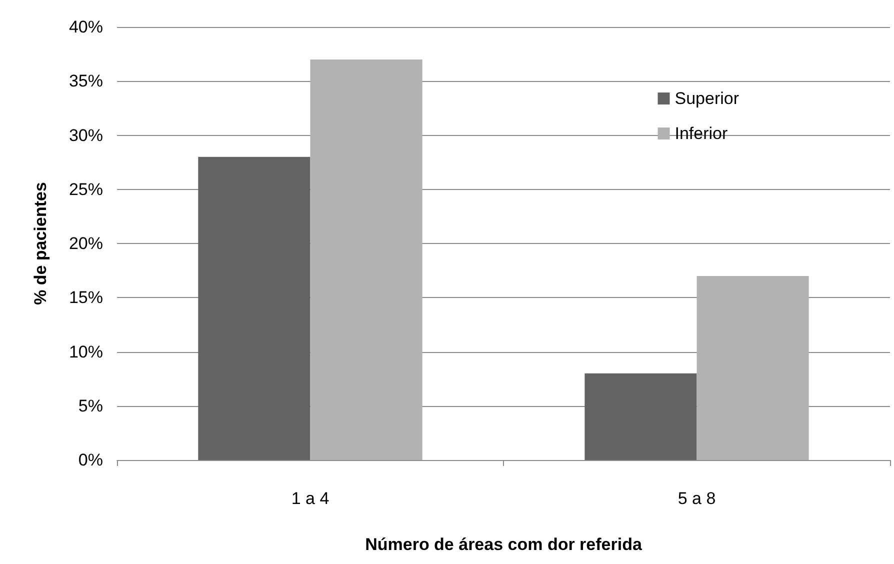 This screenshot has height=564, width=894. What do you see at coordinates (85, 298) in the screenshot?
I see `y-tick-label: 15%` at bounding box center [85, 298].